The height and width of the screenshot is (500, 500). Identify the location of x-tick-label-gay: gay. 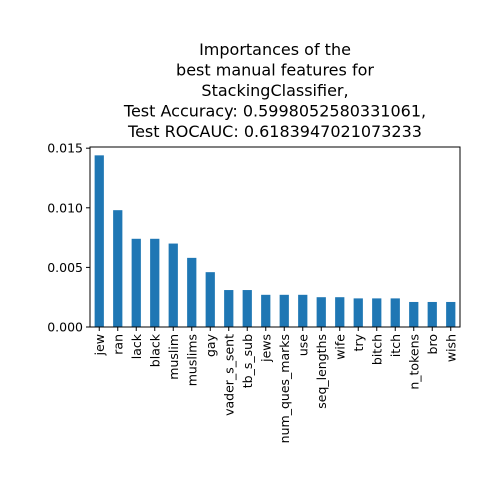
(210, 345).